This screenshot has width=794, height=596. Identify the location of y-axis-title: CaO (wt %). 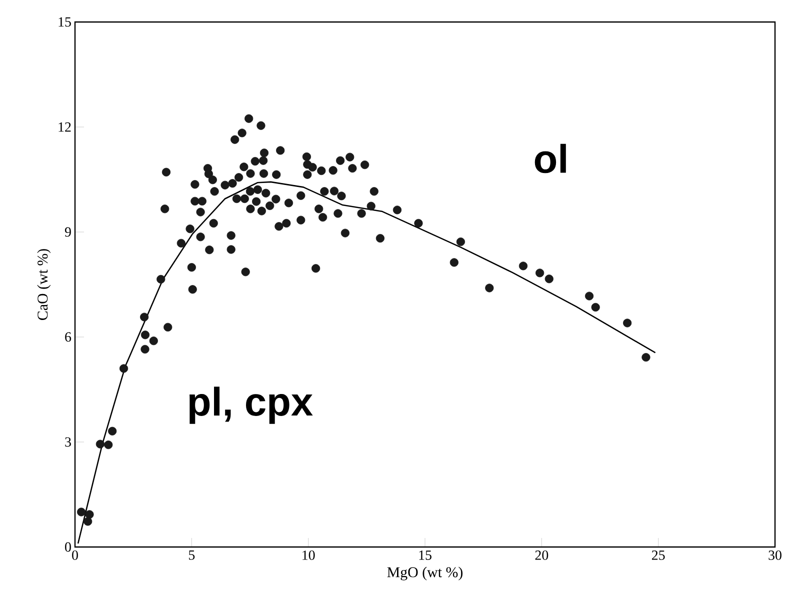
(44, 284).